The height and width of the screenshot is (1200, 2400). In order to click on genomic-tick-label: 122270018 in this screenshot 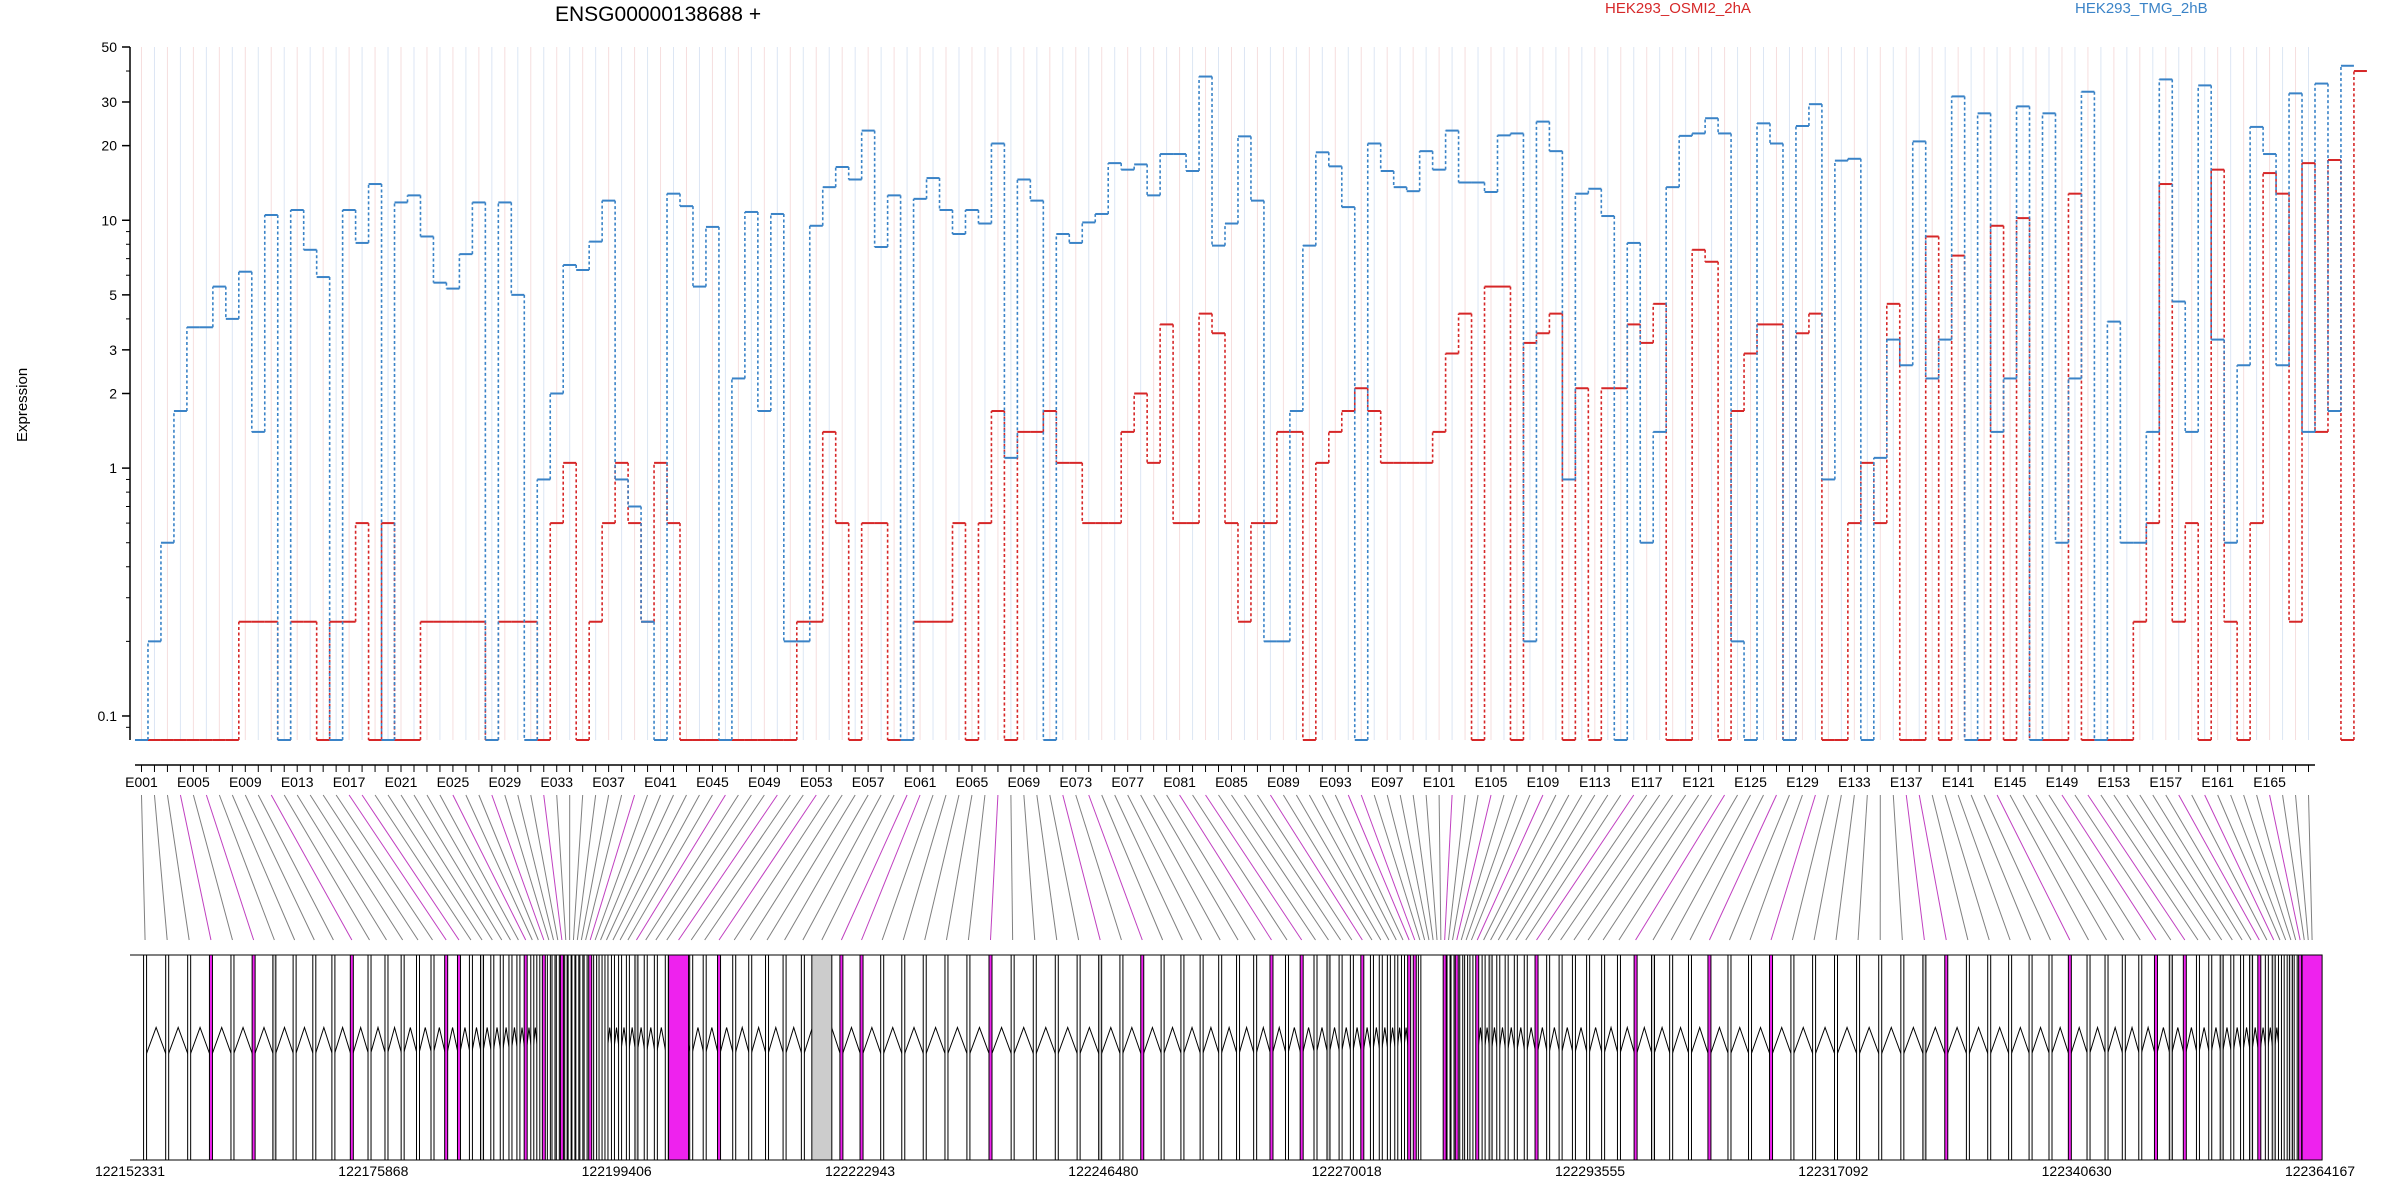, I will do `click(1347, 1171)`.